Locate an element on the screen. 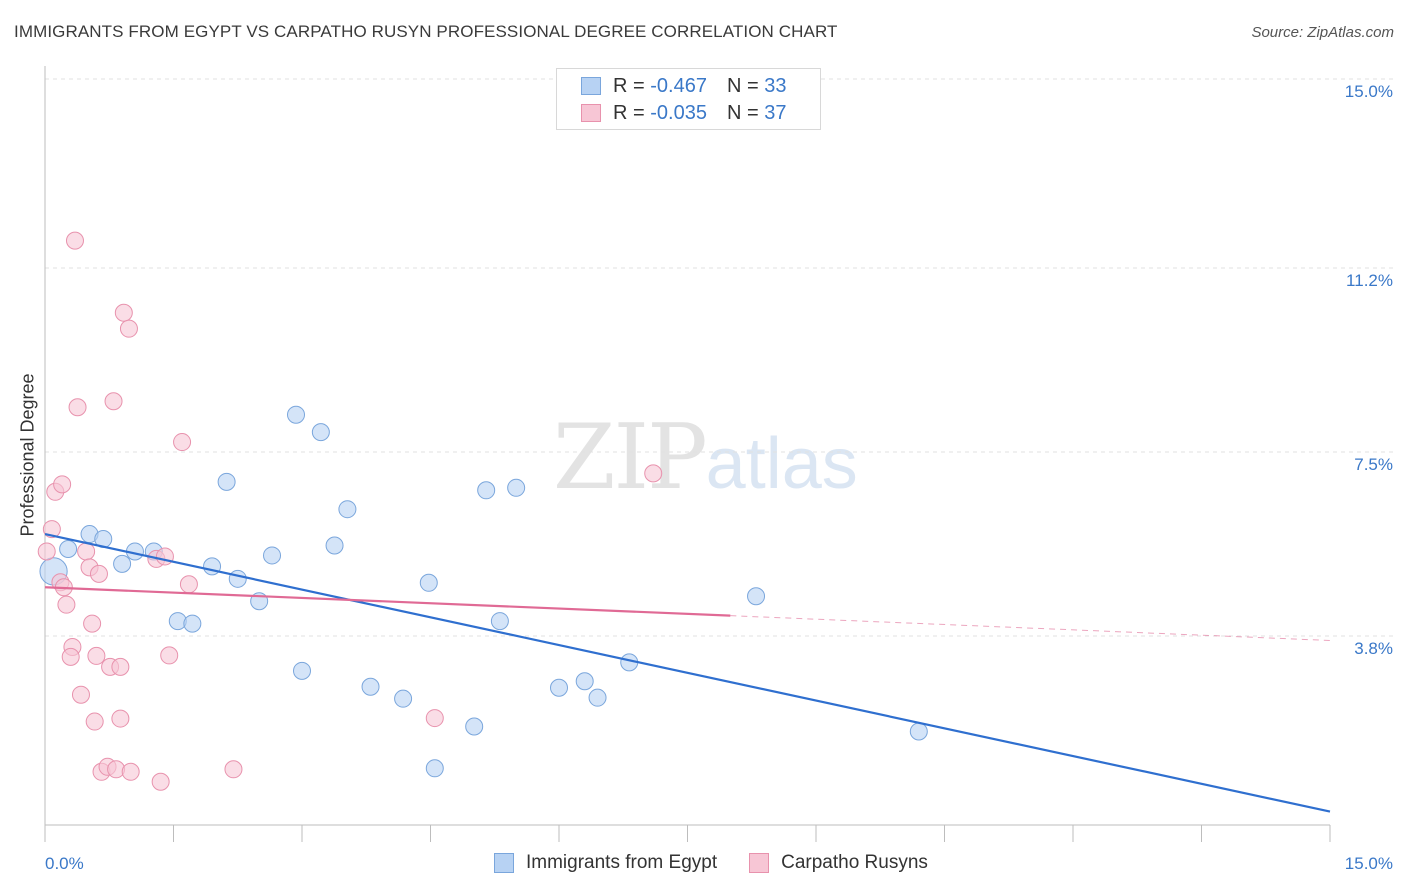 Image resolution: width=1406 pixels, height=892 pixels. y-tick-label: 3.8% is located at coordinates (1373, 648).